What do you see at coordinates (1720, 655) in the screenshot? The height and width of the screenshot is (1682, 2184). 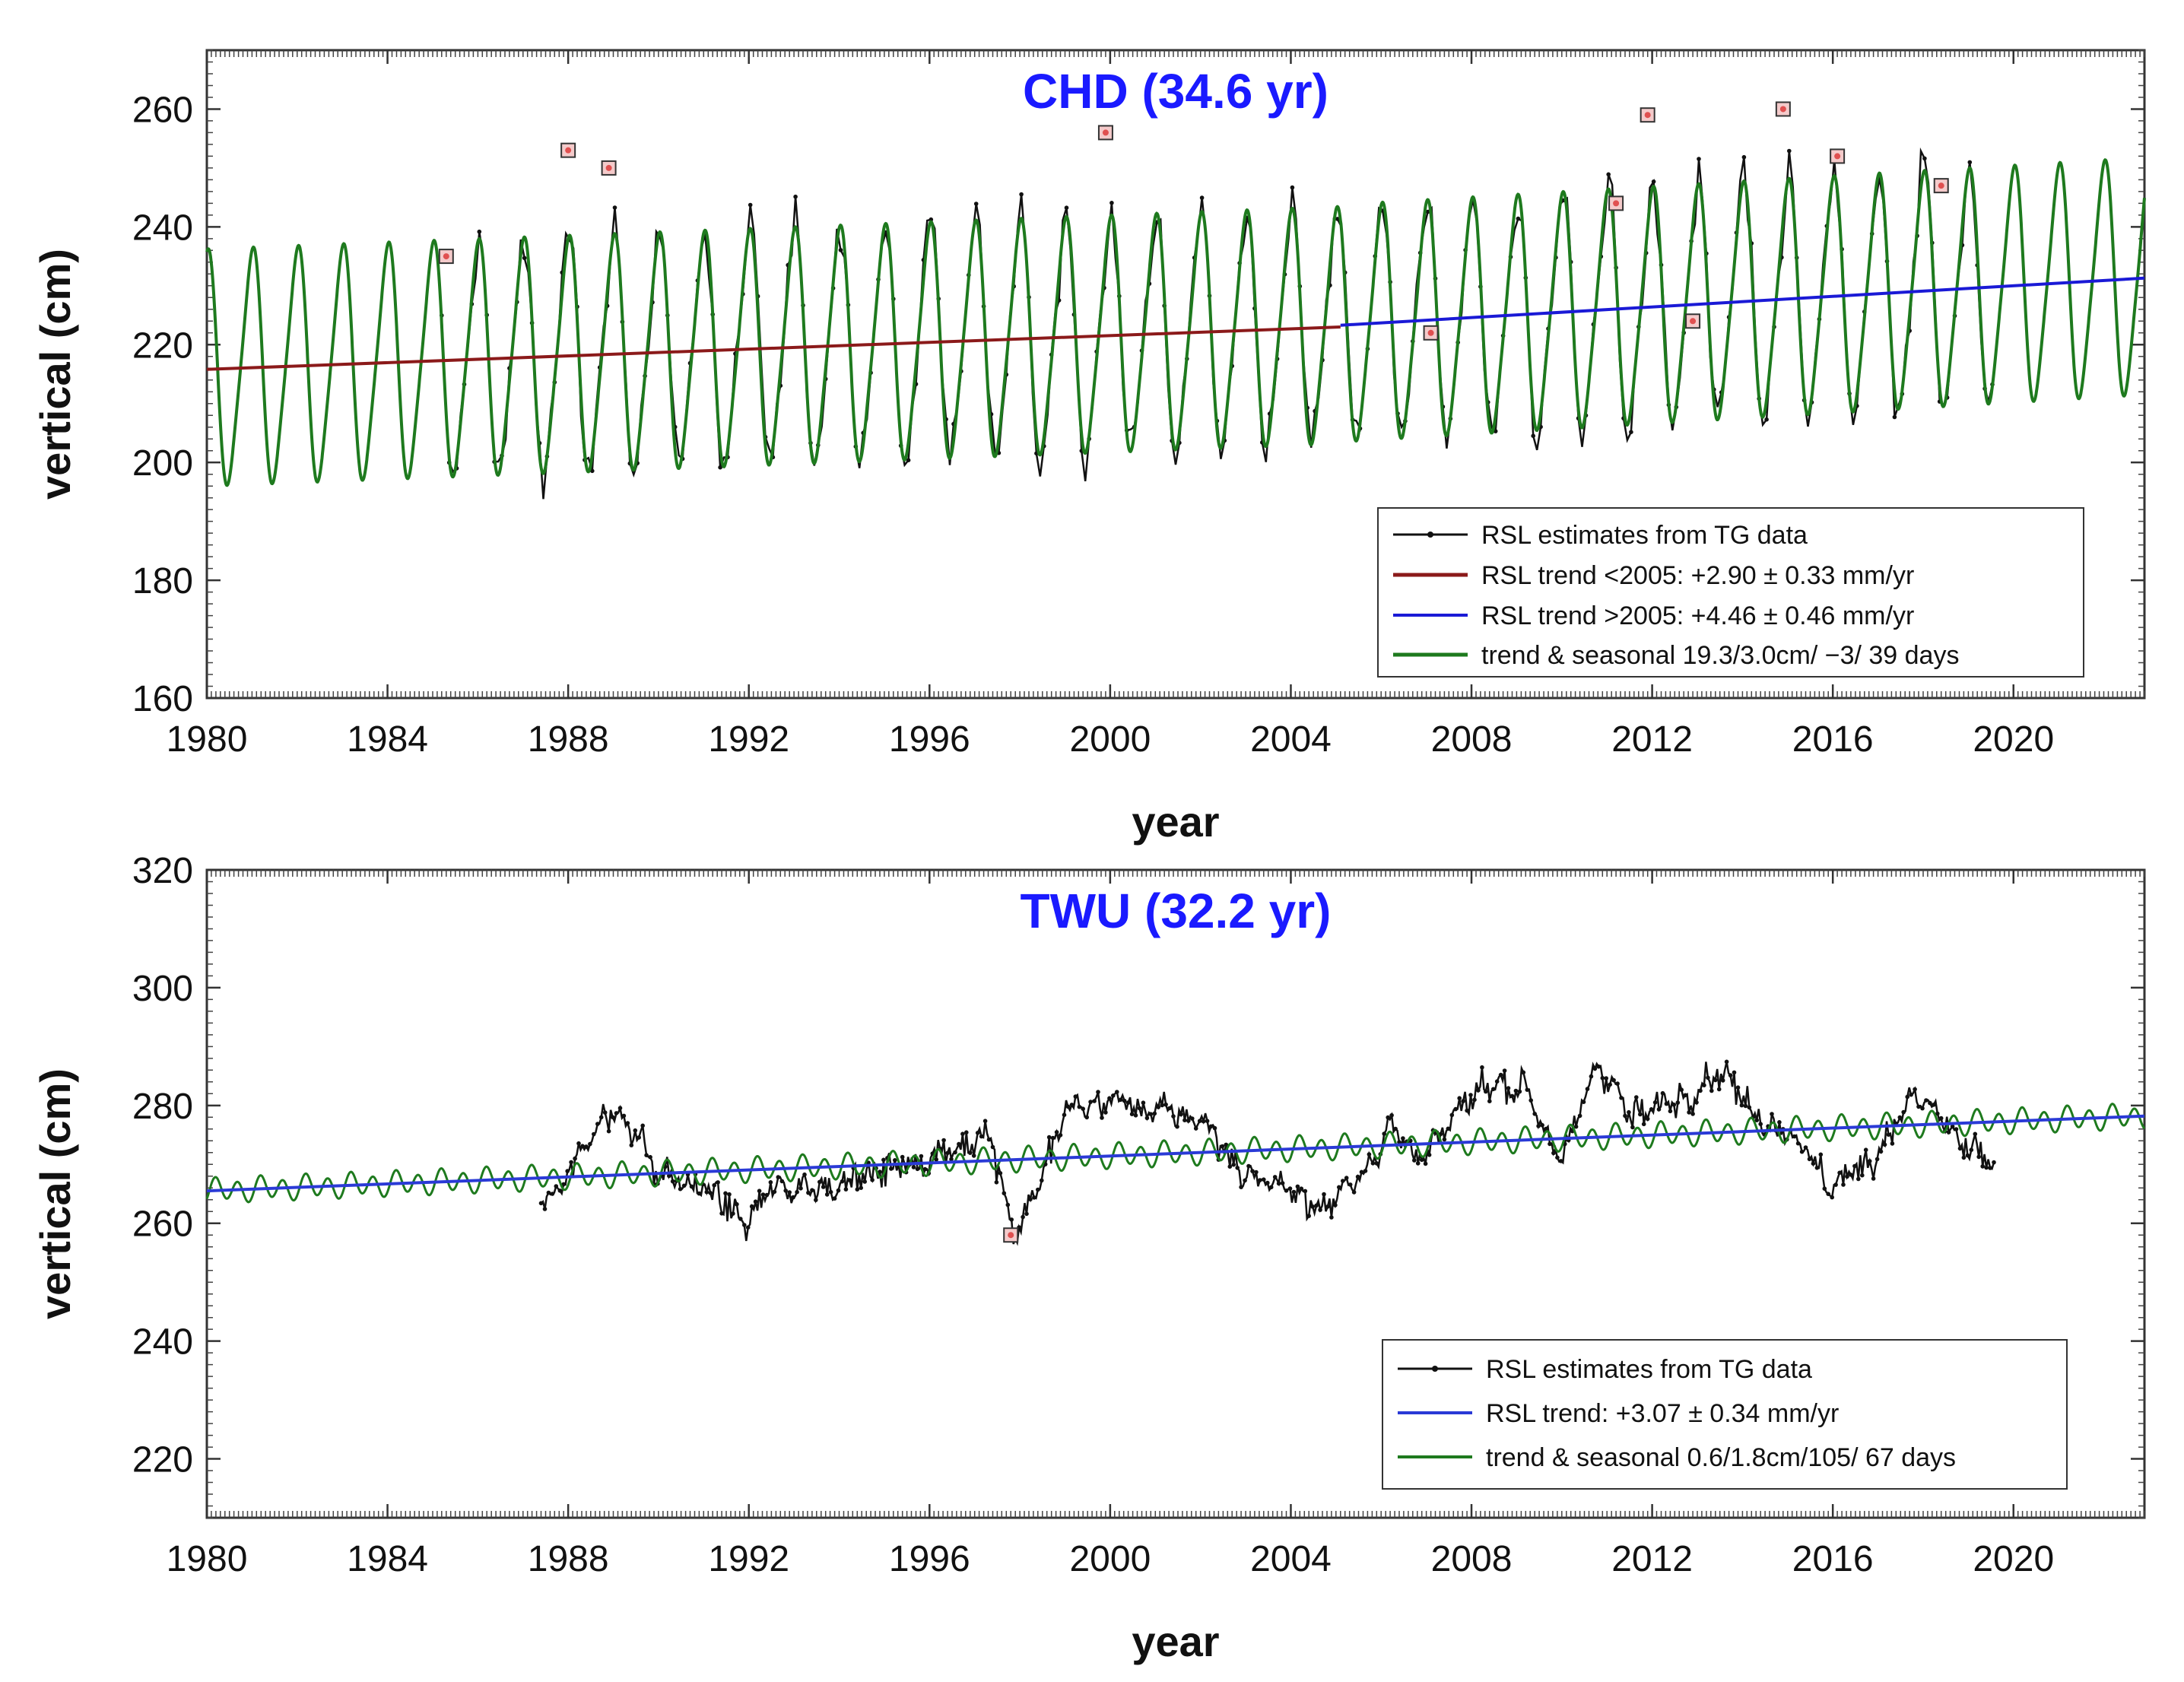 I see `chd-legend-label-seasonal: trend & seasonal 19.3/3.0cm/ −3/ 39 days` at bounding box center [1720, 655].